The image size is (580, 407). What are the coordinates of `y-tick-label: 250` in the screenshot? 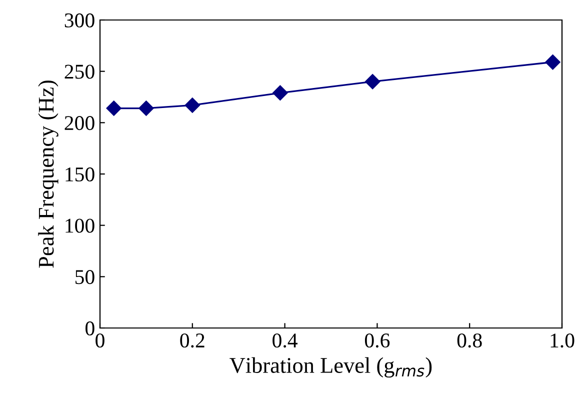 It's located at (79, 71).